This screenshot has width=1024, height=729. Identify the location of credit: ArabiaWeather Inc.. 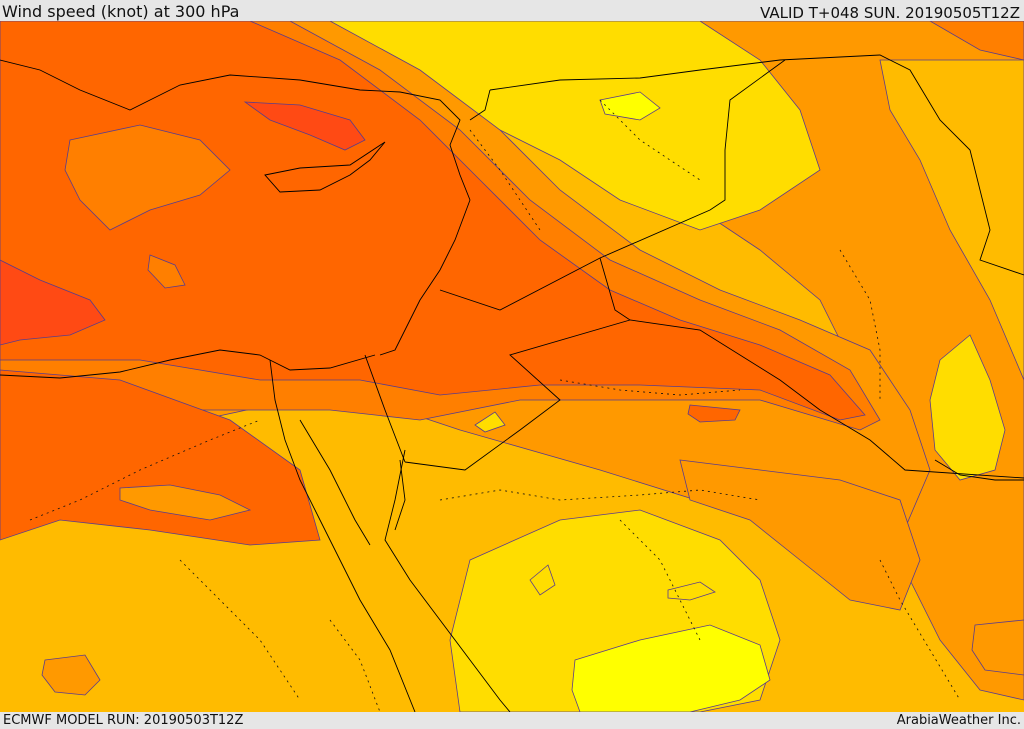
(958, 720).